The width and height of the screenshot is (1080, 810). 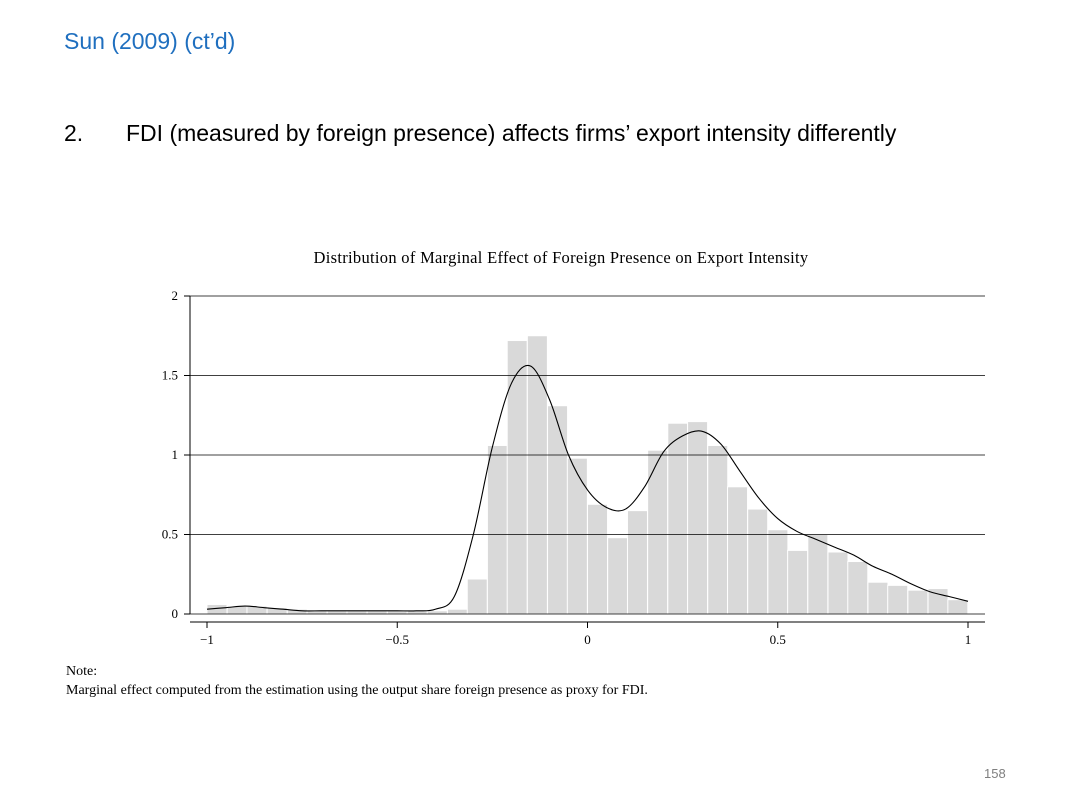 I want to click on y-tick-label: 1, so click(x=175, y=454).